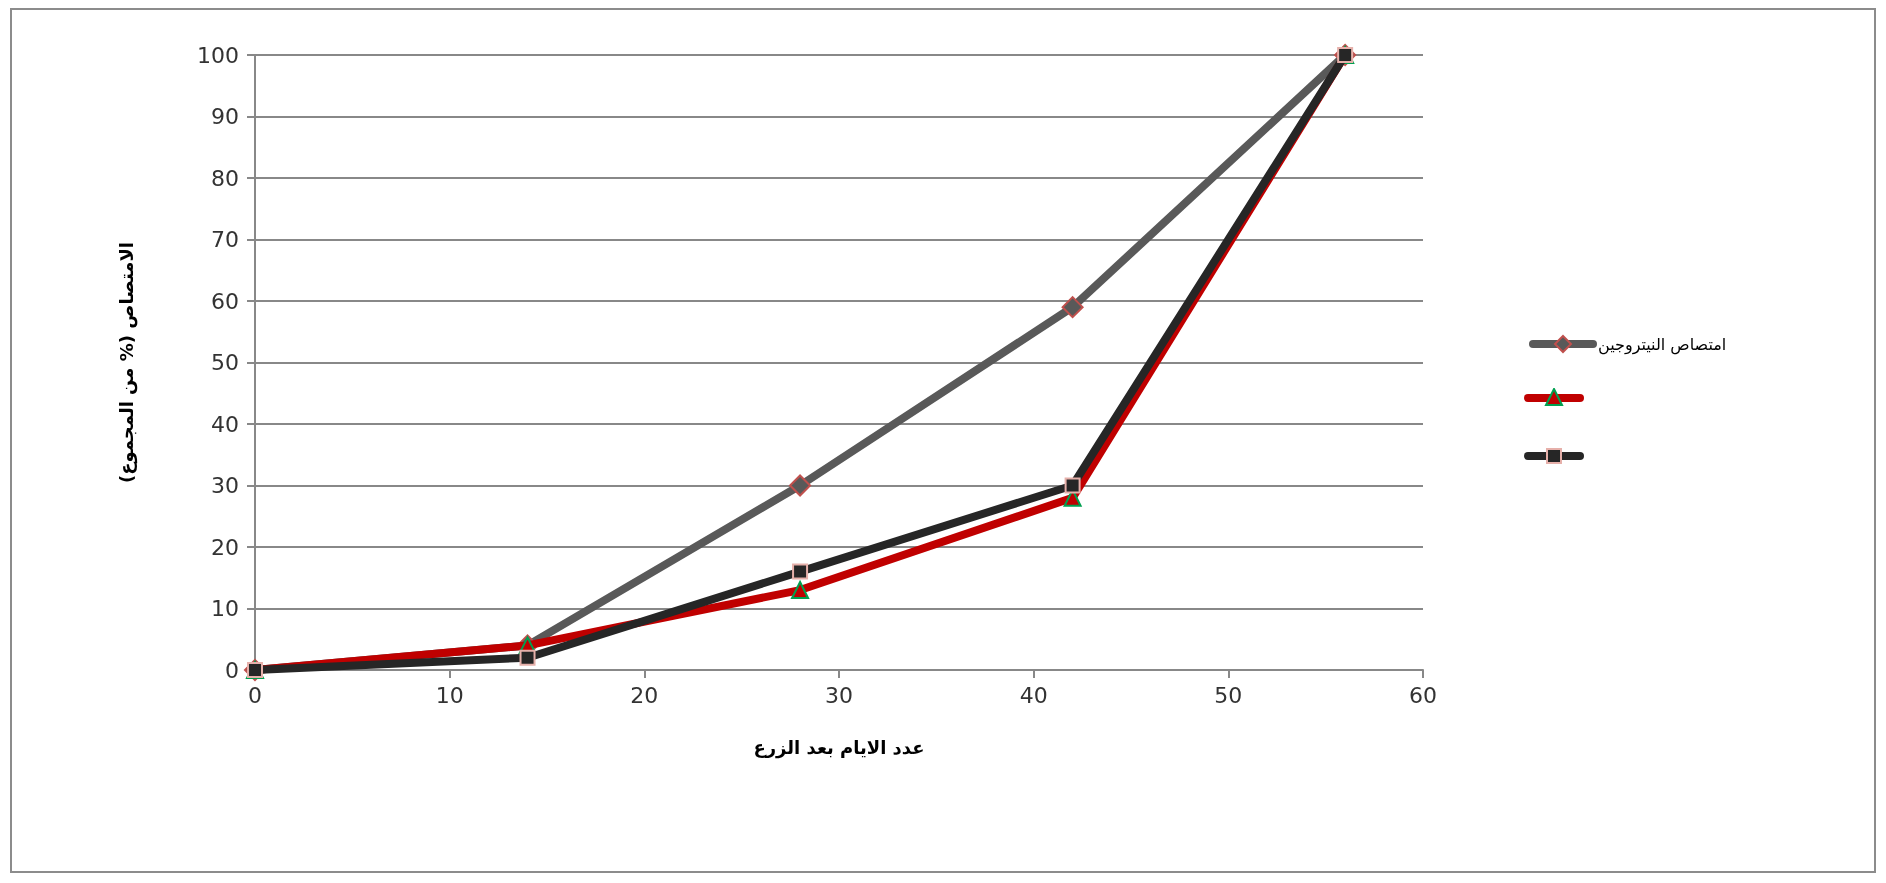 The height and width of the screenshot is (883, 1886). Describe the element at coordinates (1423, 695) in the screenshot. I see `x-tick-label: 60` at that location.